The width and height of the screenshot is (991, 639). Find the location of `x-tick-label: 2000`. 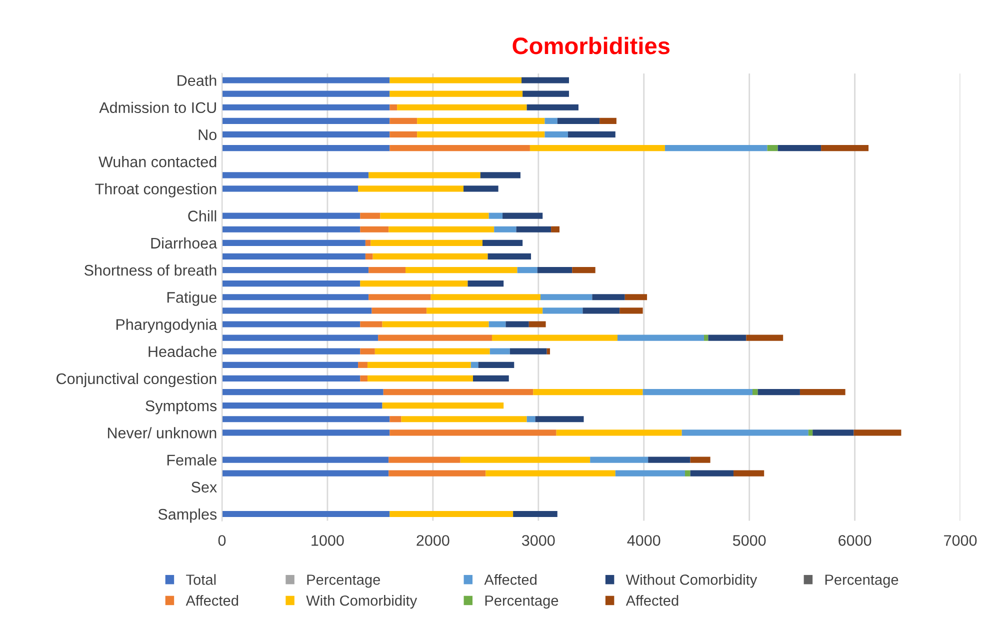

x-tick-label: 2000 is located at coordinates (433, 540).